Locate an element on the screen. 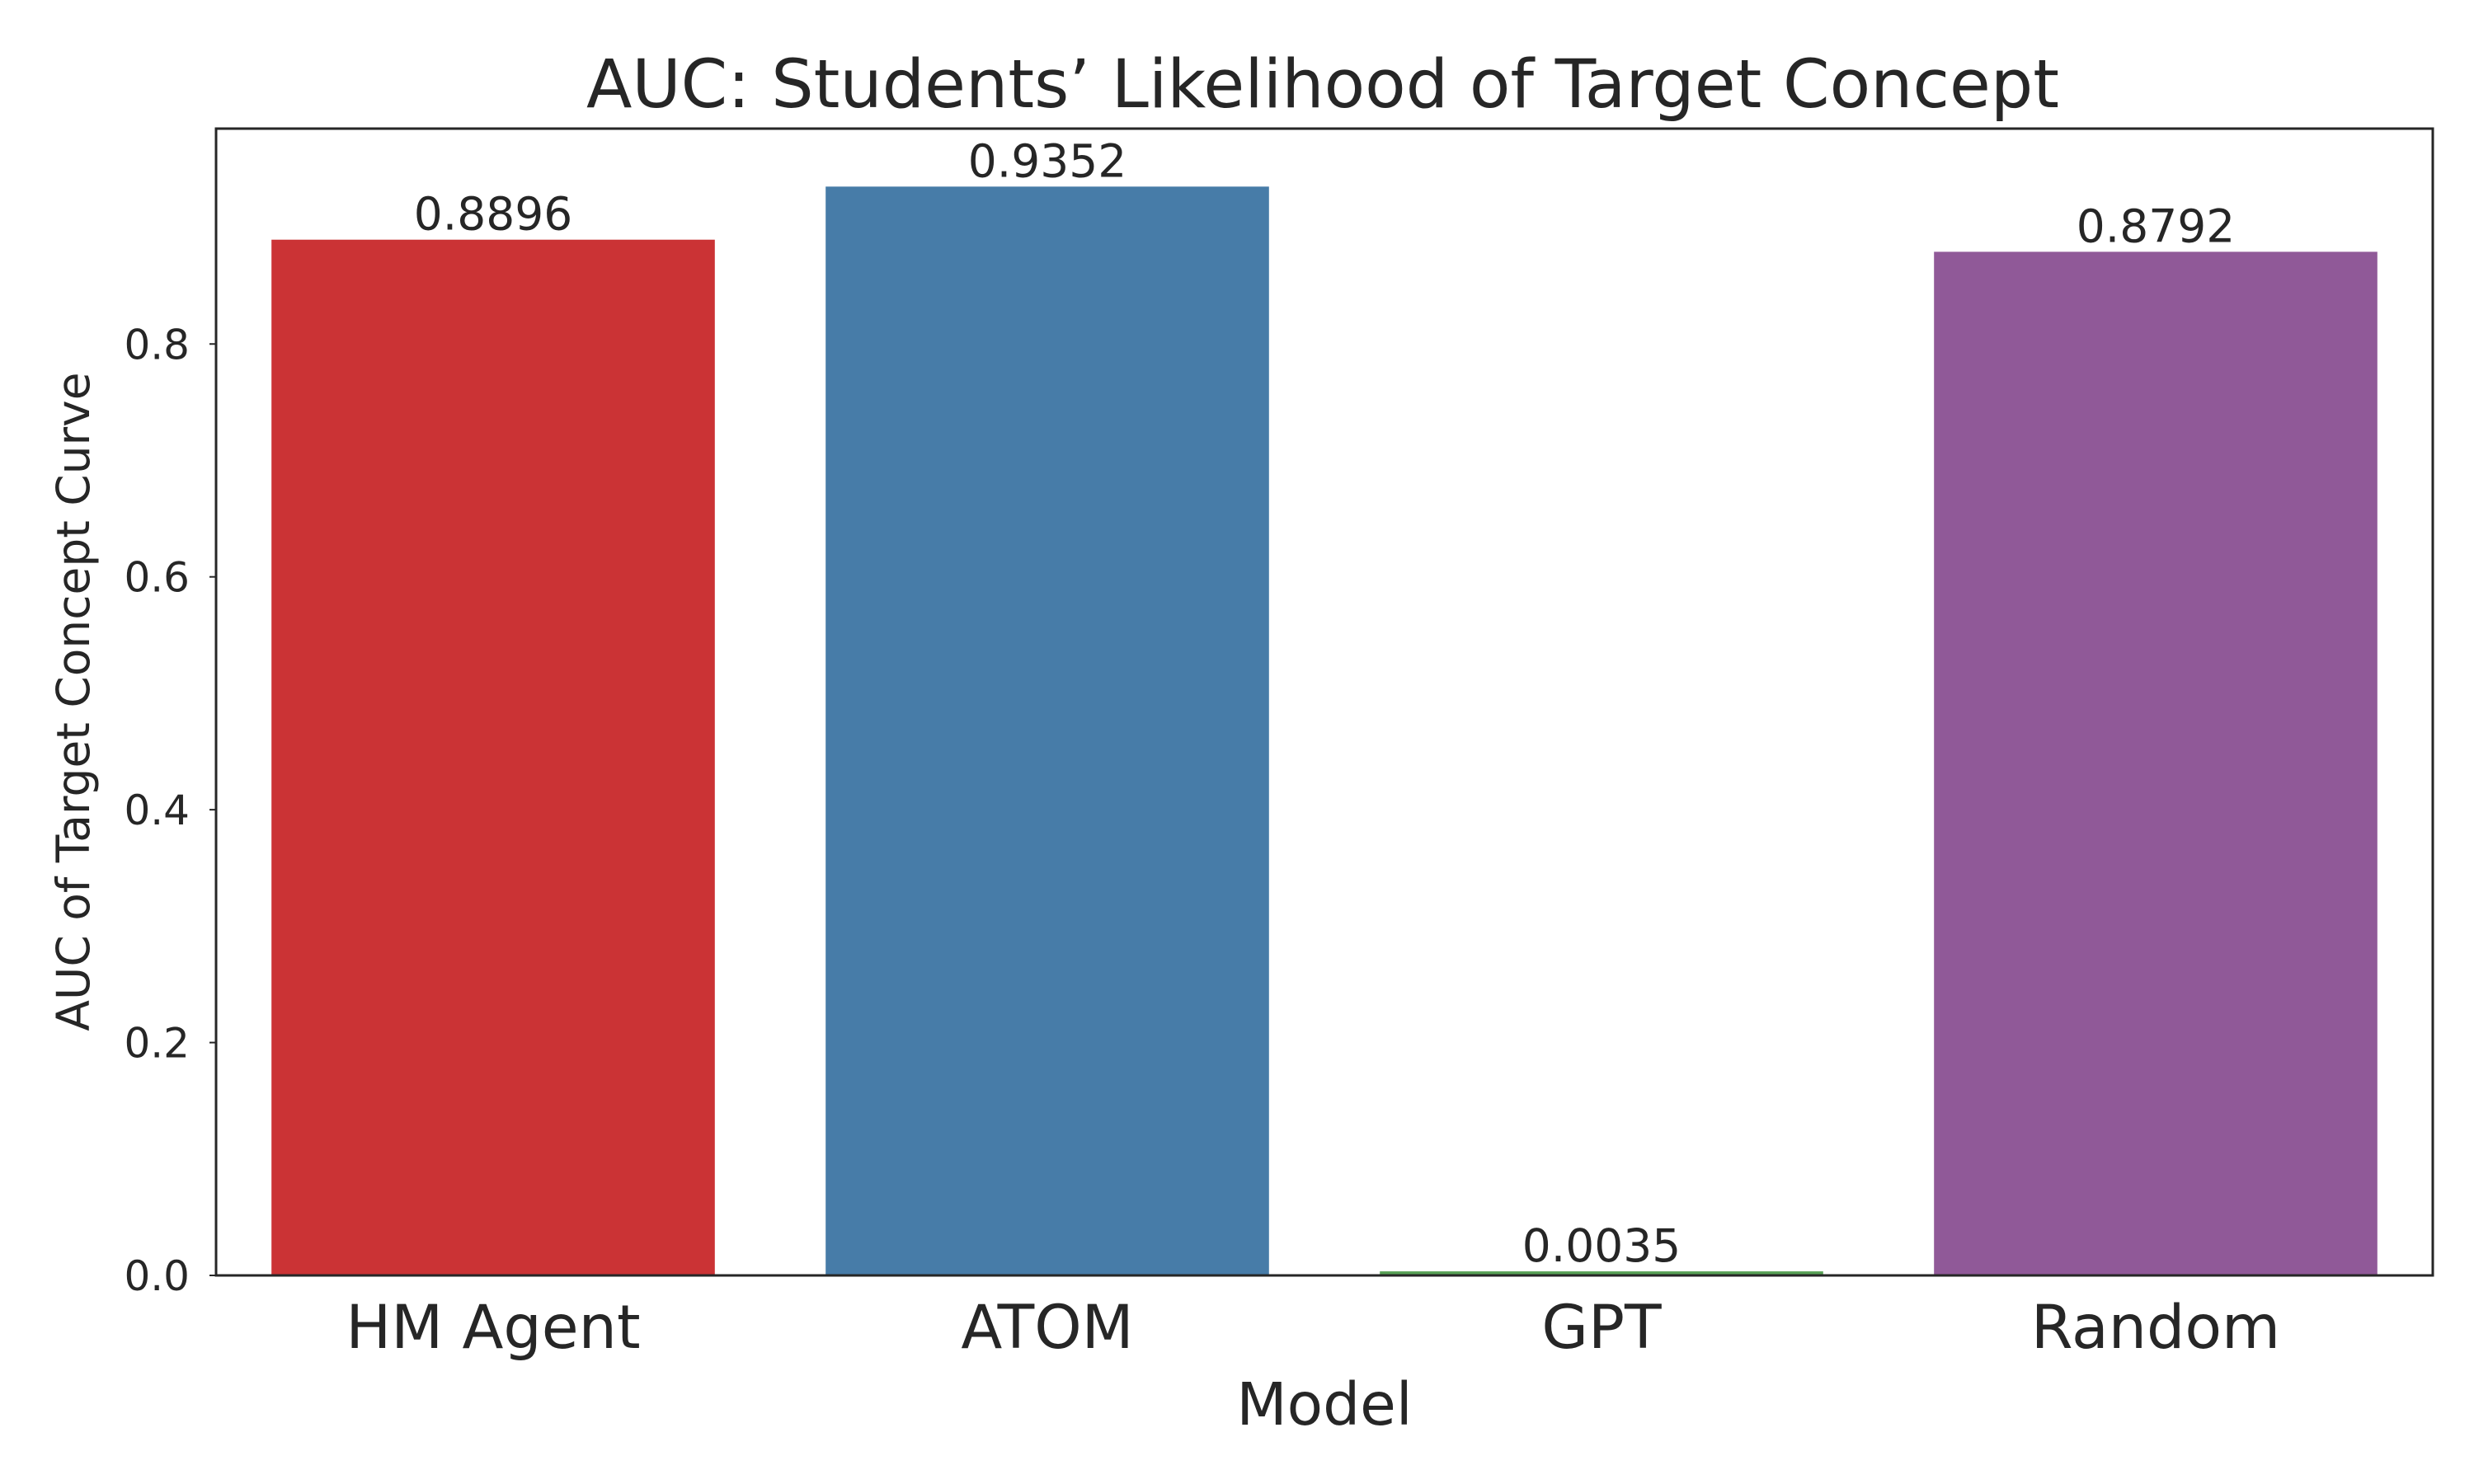  bar-gpt is located at coordinates (1601, 1273).